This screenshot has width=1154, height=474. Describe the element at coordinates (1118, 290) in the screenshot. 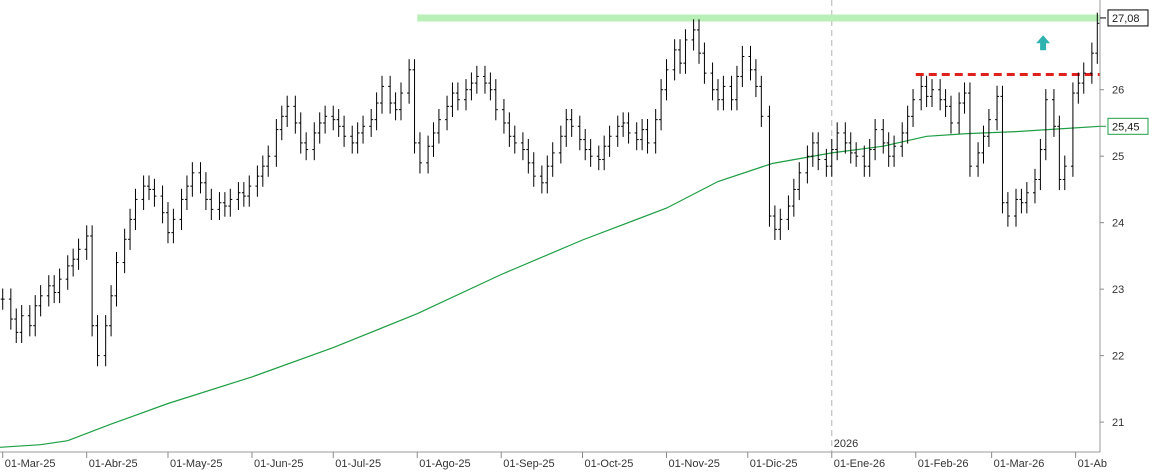

I see `y-tick-label: 23` at that location.